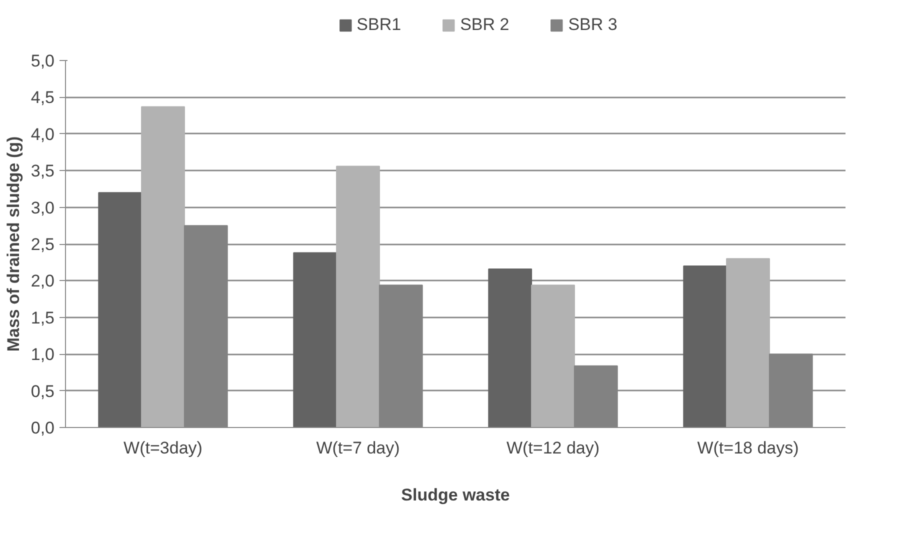 Image resolution: width=917 pixels, height=545 pixels. Describe the element at coordinates (553, 448) in the screenshot. I see `x-tick-label: W(t=12 day)` at that location.